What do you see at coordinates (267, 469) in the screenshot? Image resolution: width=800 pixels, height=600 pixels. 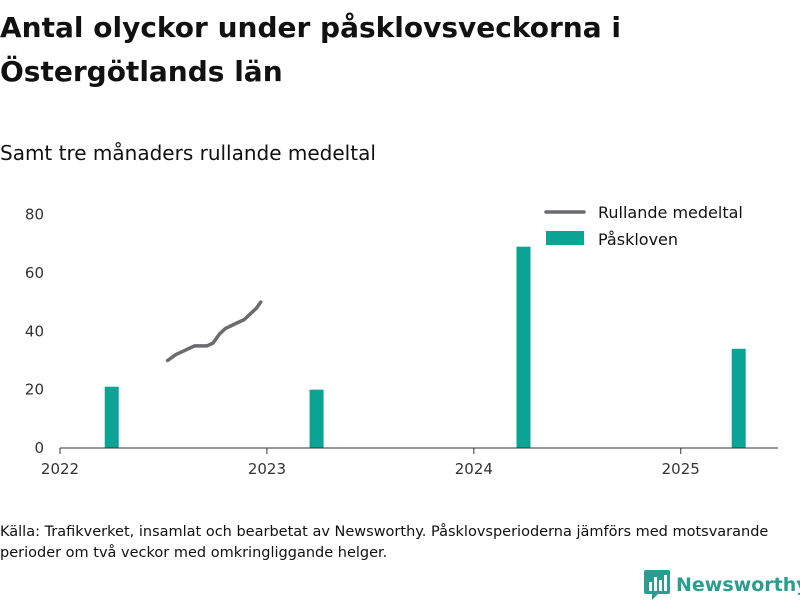 I see `x-tick-label: 2023` at bounding box center [267, 469].